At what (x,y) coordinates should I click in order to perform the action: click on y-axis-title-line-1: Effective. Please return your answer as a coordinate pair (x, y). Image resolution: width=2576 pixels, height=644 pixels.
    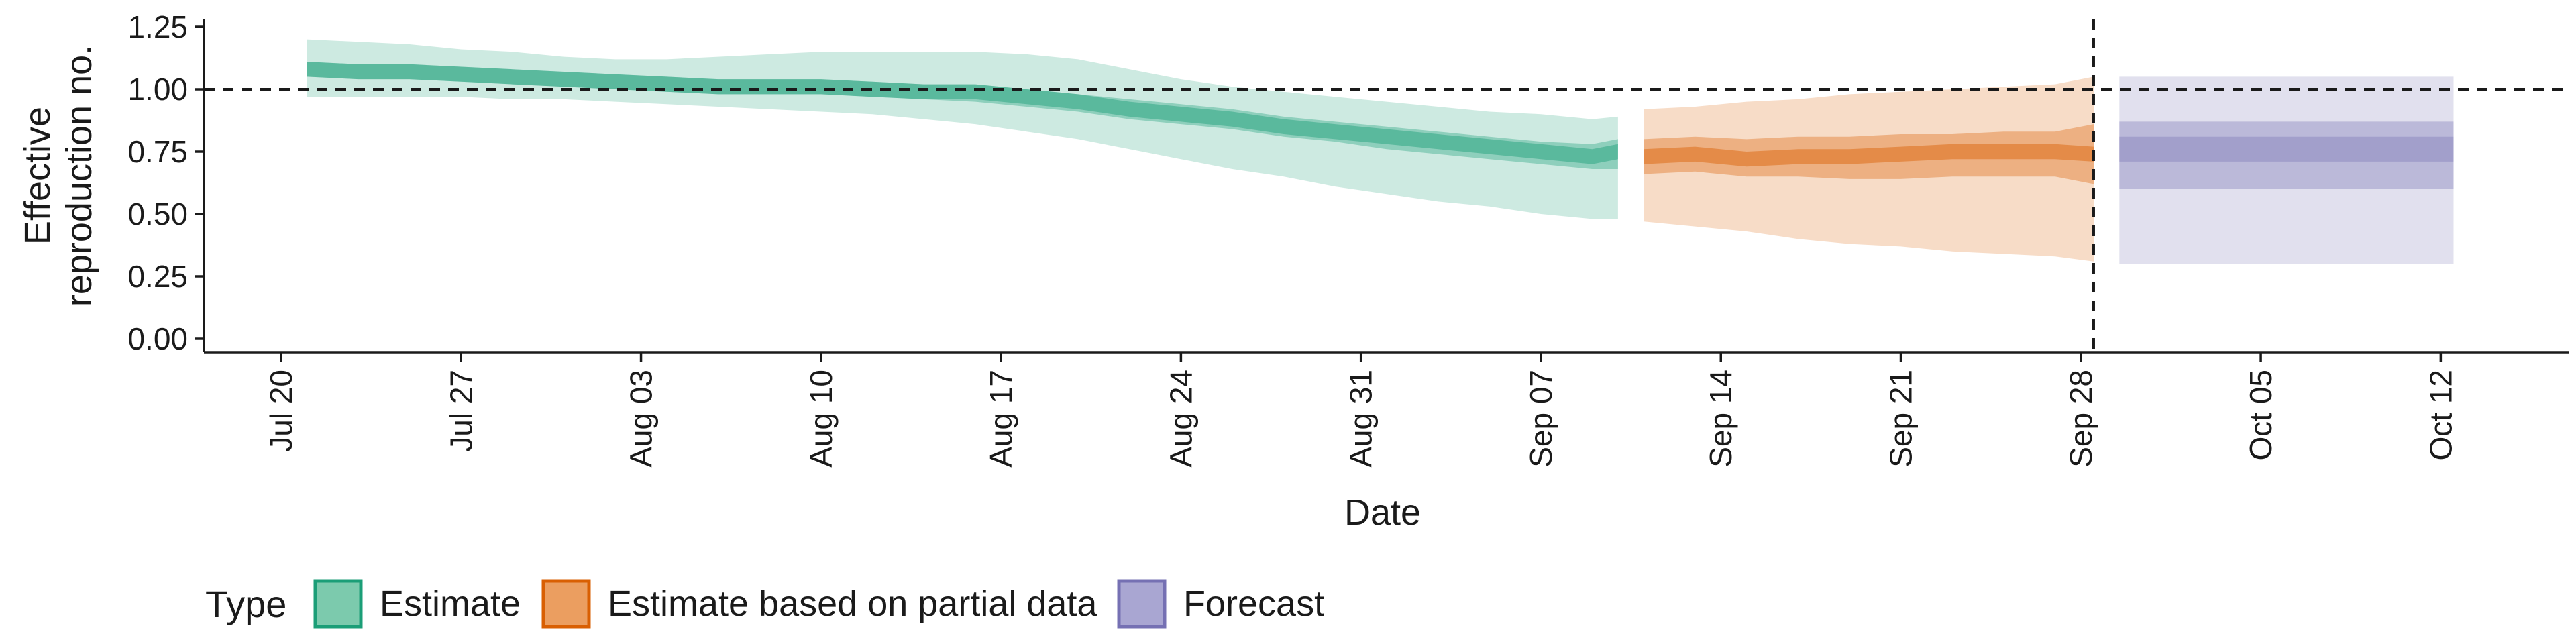
    Looking at the image, I should click on (37, 176).